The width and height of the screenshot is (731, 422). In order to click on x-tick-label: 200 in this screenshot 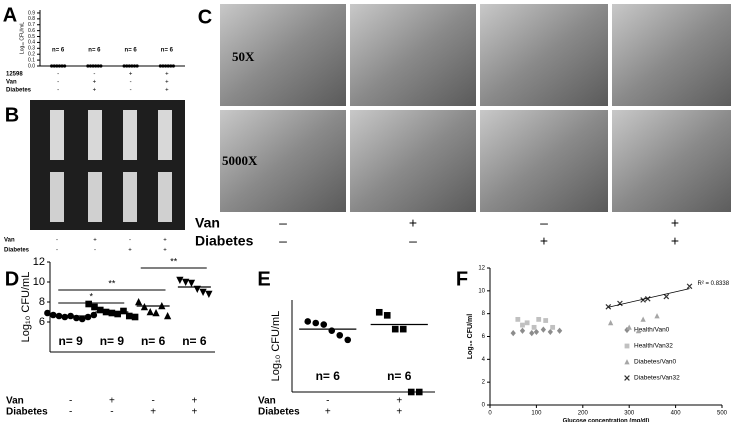, I will do `click(583, 414)`.